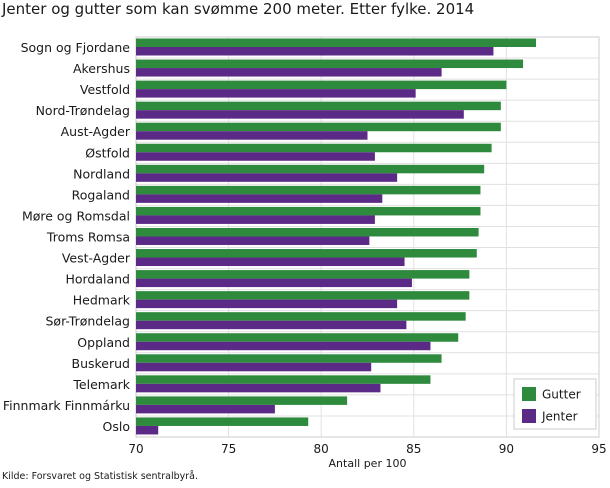 The height and width of the screenshot is (488, 610). I want to click on x-tick-label: 70, so click(135, 449).